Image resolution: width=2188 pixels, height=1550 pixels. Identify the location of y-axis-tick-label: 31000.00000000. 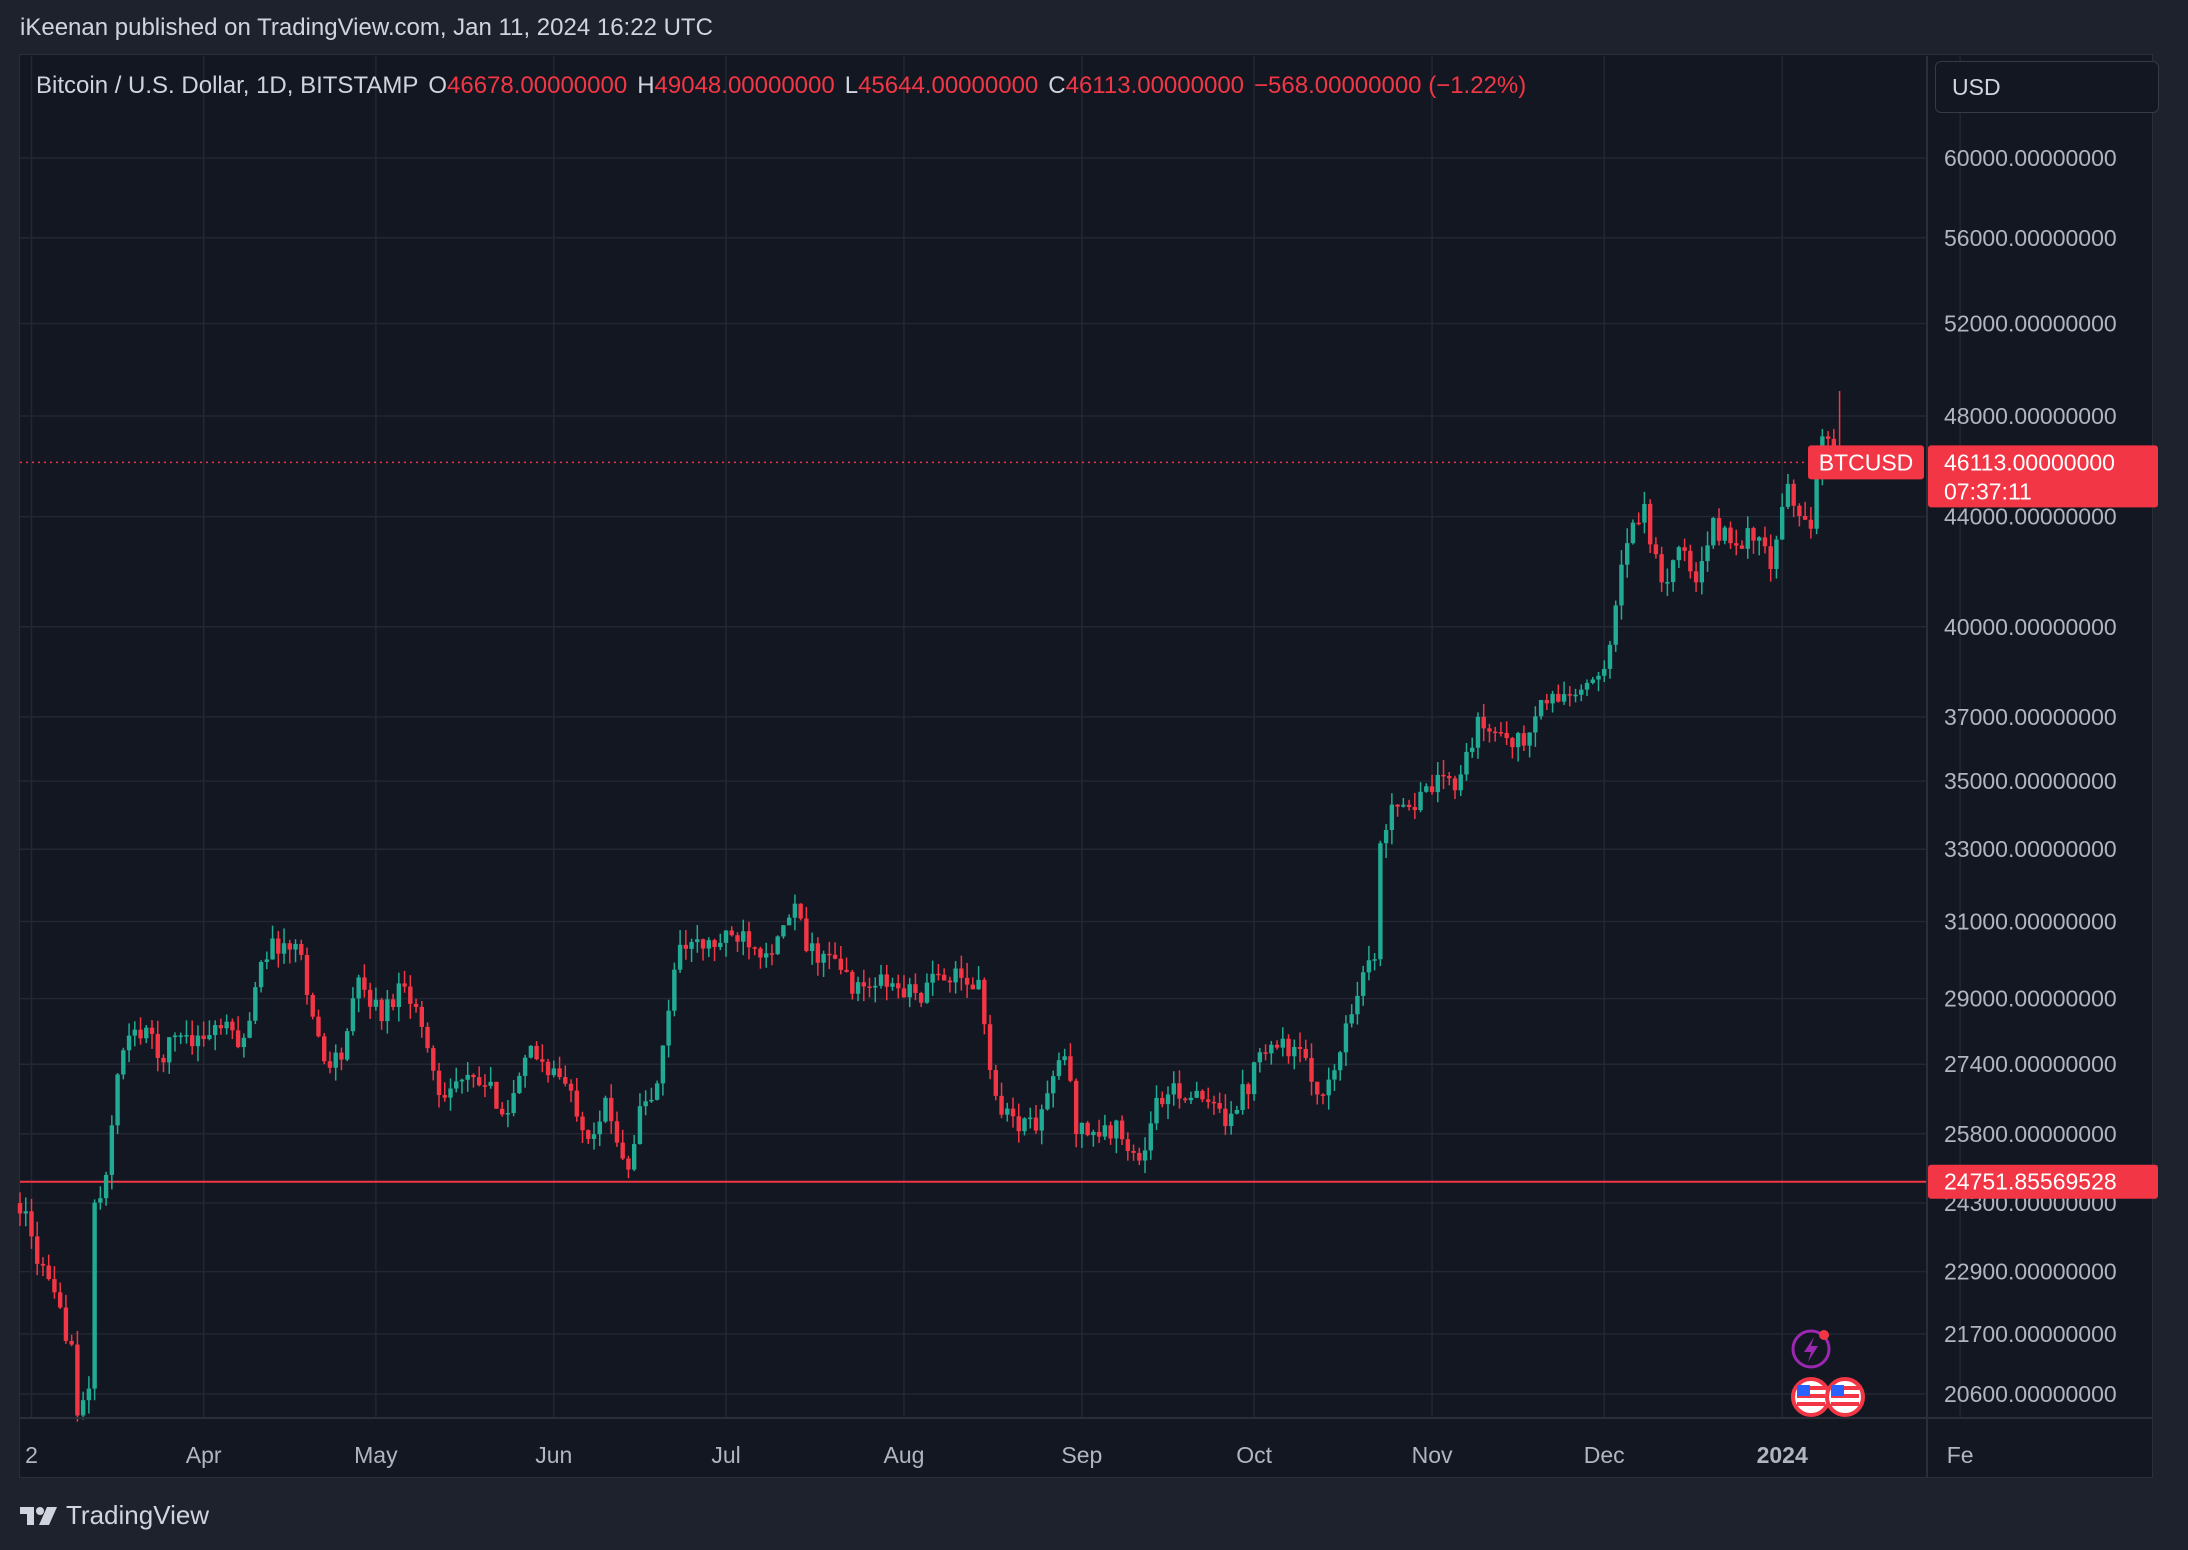
(2030, 921).